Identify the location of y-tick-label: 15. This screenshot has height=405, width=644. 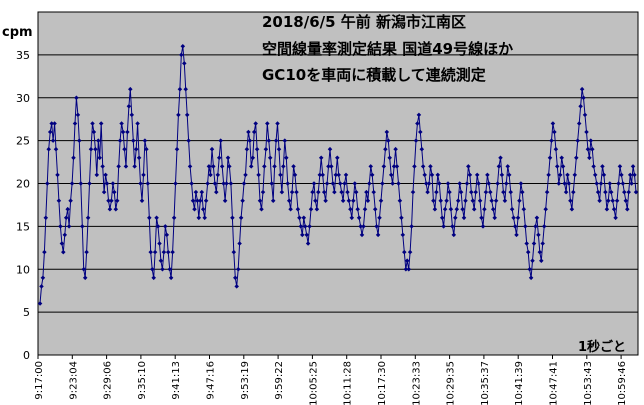
(23, 226).